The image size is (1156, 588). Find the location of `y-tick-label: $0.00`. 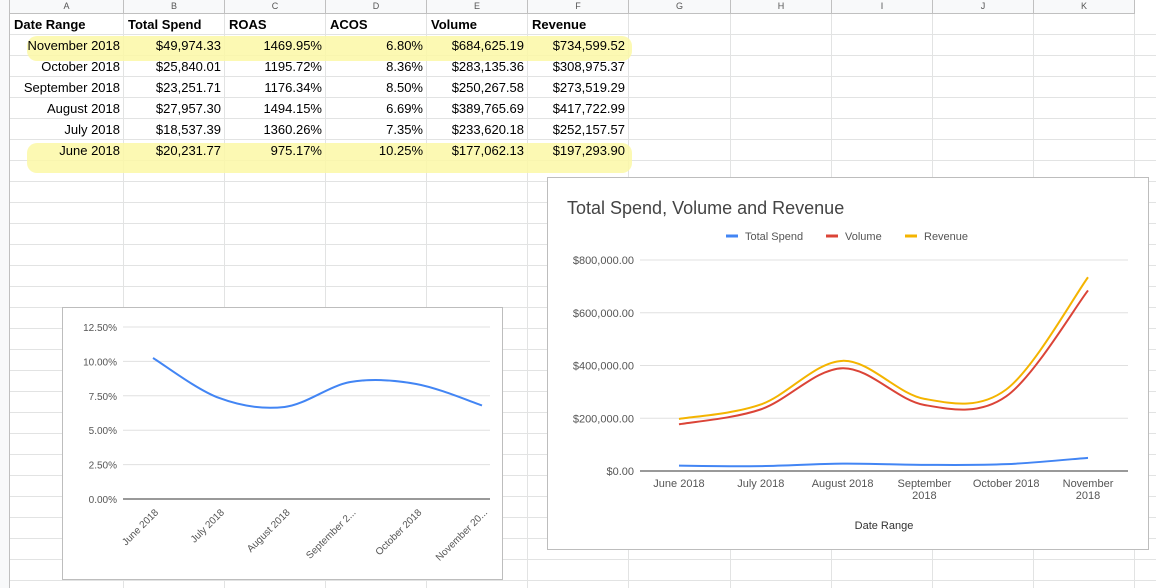

y-tick-label: $0.00 is located at coordinates (620, 472).